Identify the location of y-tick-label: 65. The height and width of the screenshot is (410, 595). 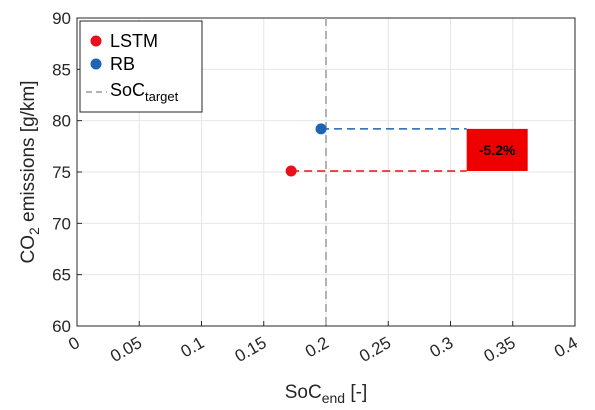
(61, 275).